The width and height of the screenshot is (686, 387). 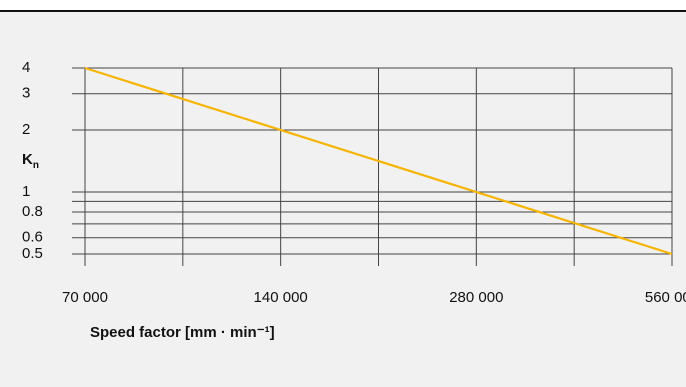 What do you see at coordinates (182, 332) in the screenshot?
I see `x-axis-label: Speed factor [mm · min⁻¹]` at bounding box center [182, 332].